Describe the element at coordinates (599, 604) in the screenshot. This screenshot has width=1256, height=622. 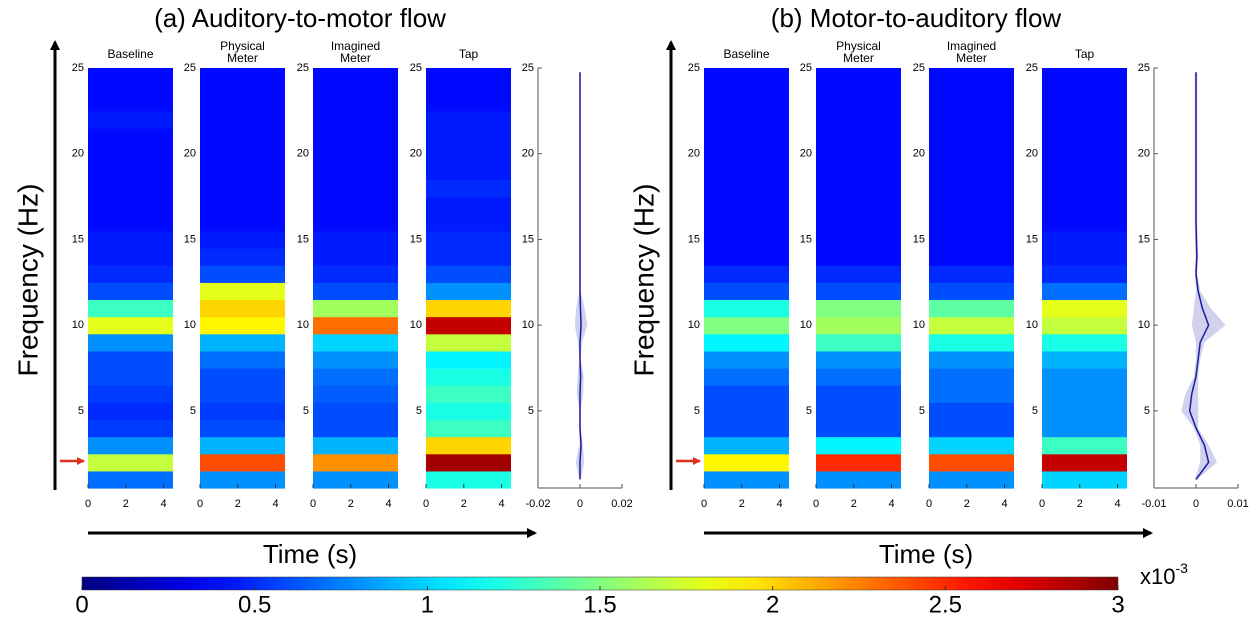
I see `colorbar-tick-label: 1.5` at that location.